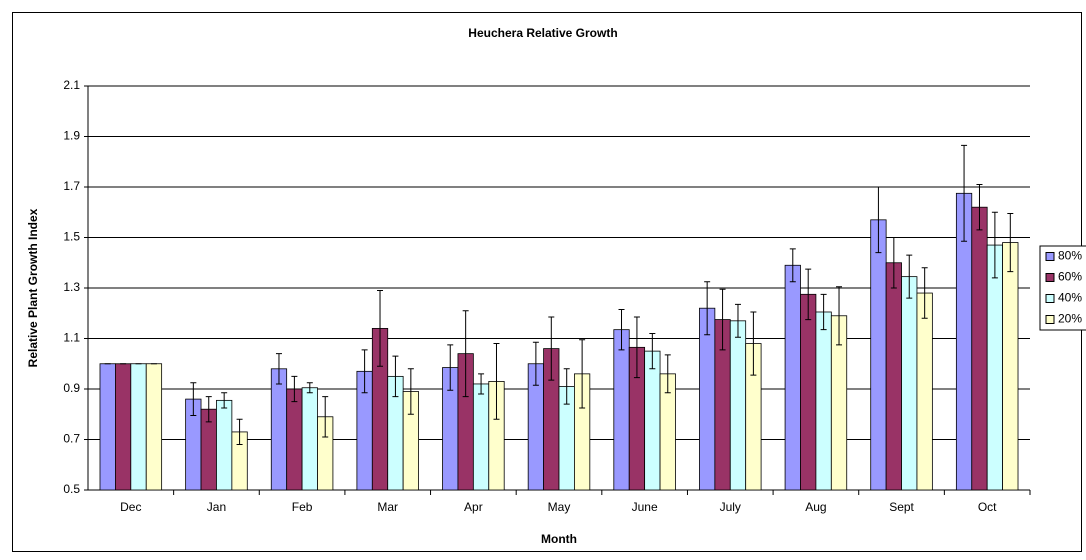 The height and width of the screenshot is (560, 1086). Describe the element at coordinates (71, 287) in the screenshot. I see `y-tick-label: 1.3` at that location.